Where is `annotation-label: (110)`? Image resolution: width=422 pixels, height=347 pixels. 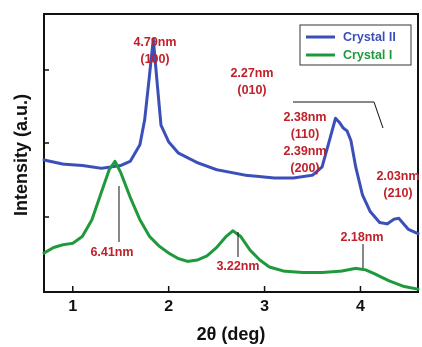 annotation-label: (110) is located at coordinates (305, 134).